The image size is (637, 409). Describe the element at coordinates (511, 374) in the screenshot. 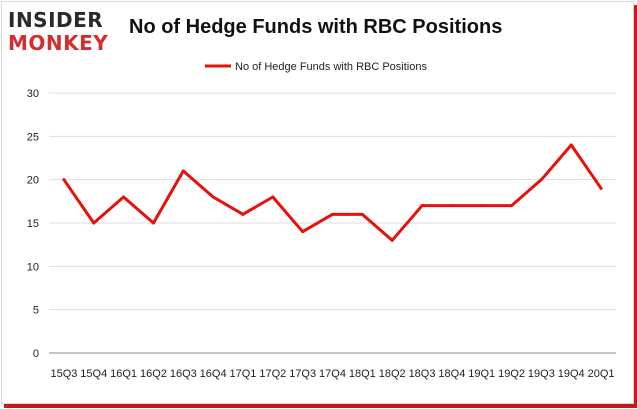

I see `x-tick-label: 19Q2` at that location.